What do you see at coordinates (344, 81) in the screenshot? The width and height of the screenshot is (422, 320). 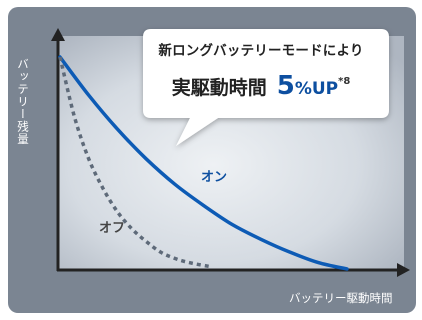 I see `callout-footnote: *8` at bounding box center [344, 81].